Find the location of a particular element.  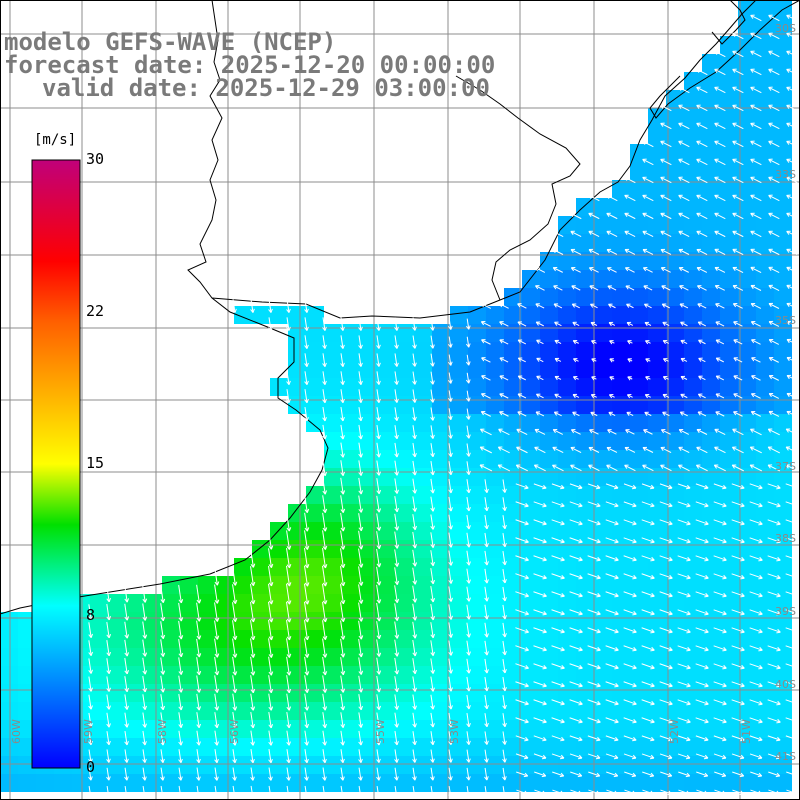

forecast-date: forecast date: 2025-12-20 00:00:00 is located at coordinates (250, 65).